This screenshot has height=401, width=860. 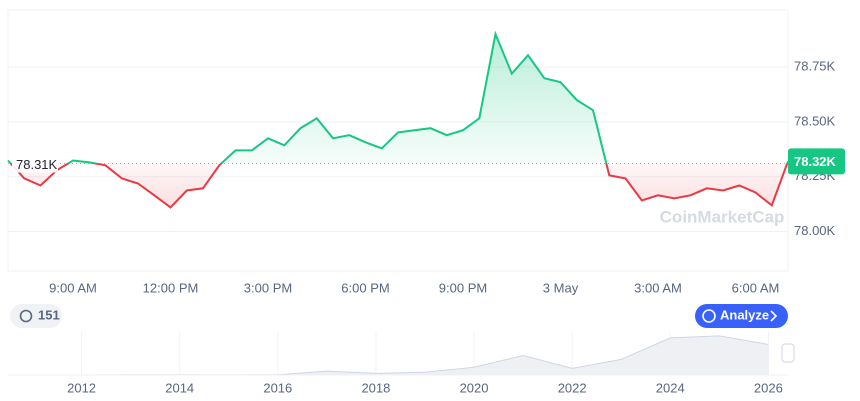 What do you see at coordinates (670, 387) in the screenshot?
I see `x-tick-label: 2024` at bounding box center [670, 387].